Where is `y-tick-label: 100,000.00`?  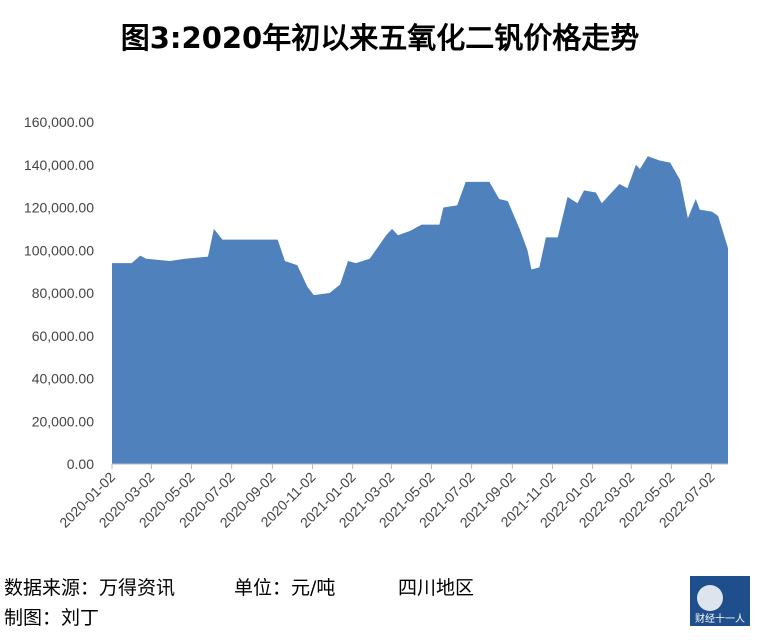
y-tick-label: 100,000.00 is located at coordinates (59, 250).